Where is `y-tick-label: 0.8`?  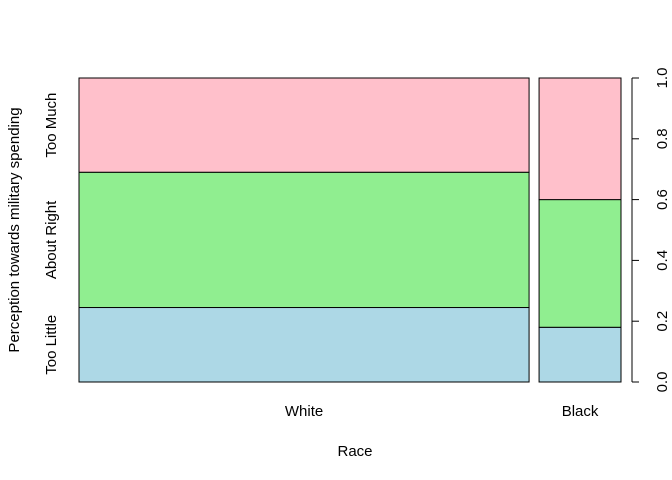
y-tick-label: 0.8 is located at coordinates (662, 138).